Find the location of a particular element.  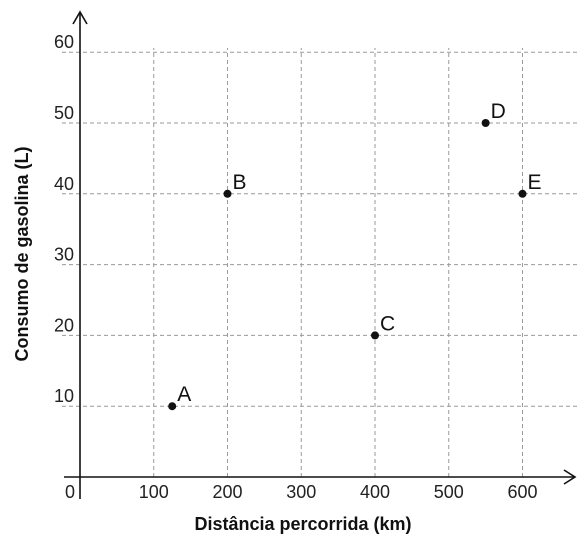

x-tick-label: 100 is located at coordinates (154, 492).